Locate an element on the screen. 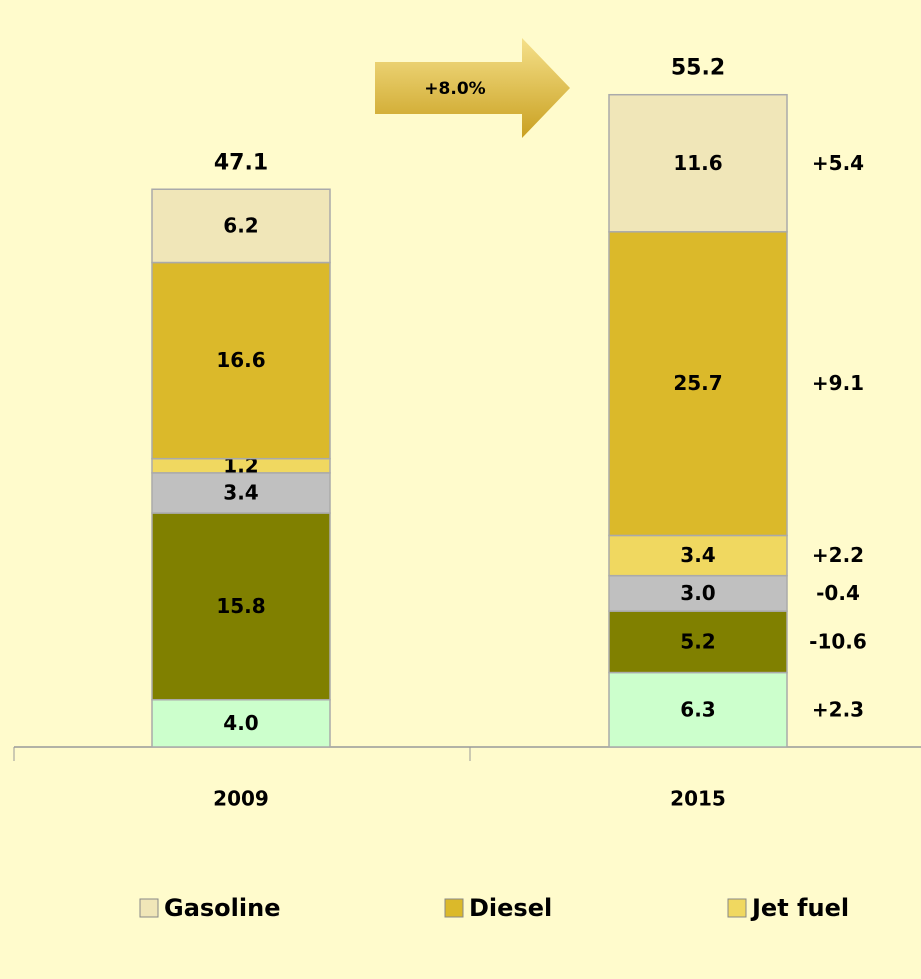 The height and width of the screenshot is (979, 921). data-label: 4.0 is located at coordinates (240, 723).